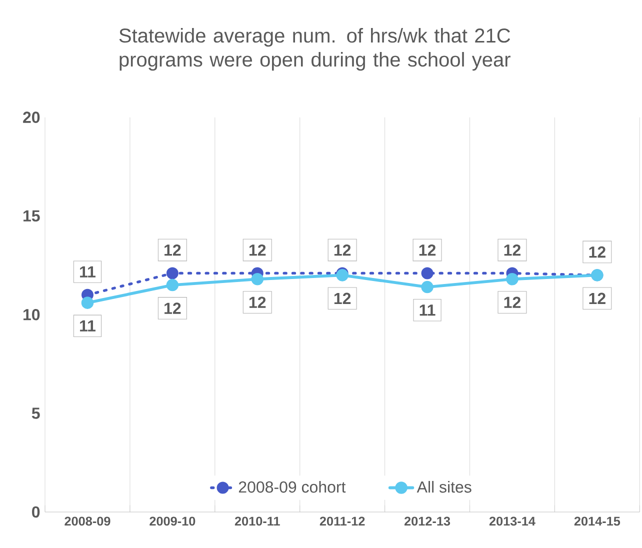  I want to click on y-tick-label: 10, so click(32, 314).